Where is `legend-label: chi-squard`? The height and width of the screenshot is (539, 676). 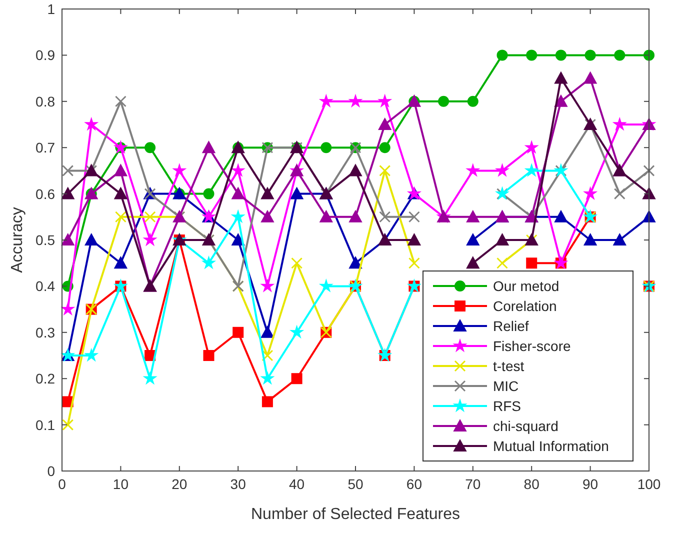
legend-label: chi-squard is located at coordinates (525, 426).